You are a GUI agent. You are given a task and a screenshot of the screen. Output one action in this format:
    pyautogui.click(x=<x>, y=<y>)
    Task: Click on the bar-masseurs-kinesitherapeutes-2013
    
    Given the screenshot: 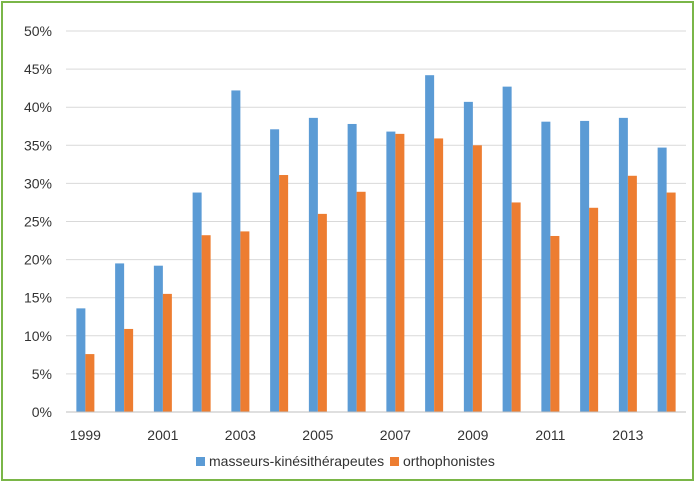 What is the action you would take?
    pyautogui.click(x=623, y=265)
    